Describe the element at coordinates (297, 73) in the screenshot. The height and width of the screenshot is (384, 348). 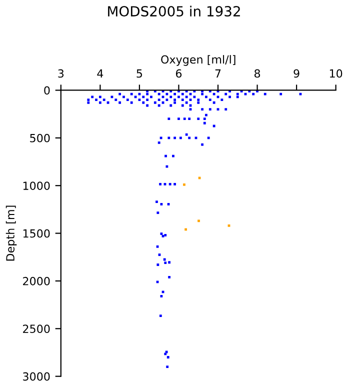
I see `x-tick-label: 9` at that location.